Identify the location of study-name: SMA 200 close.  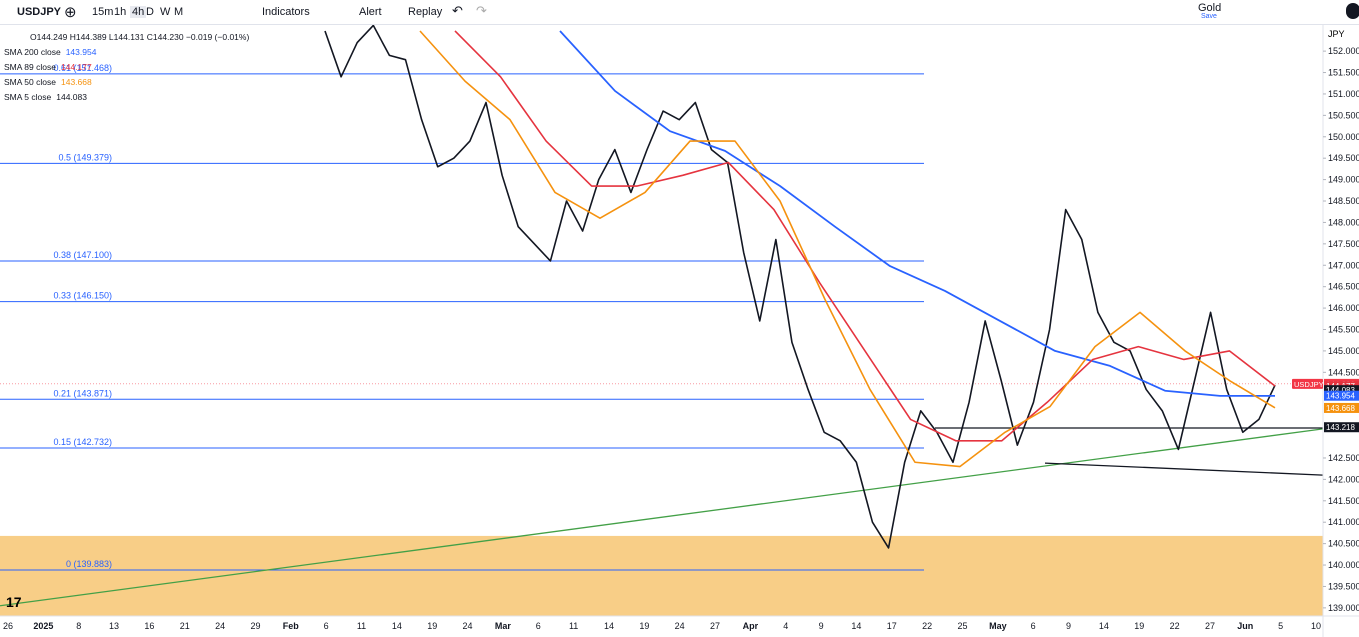
(32, 52).